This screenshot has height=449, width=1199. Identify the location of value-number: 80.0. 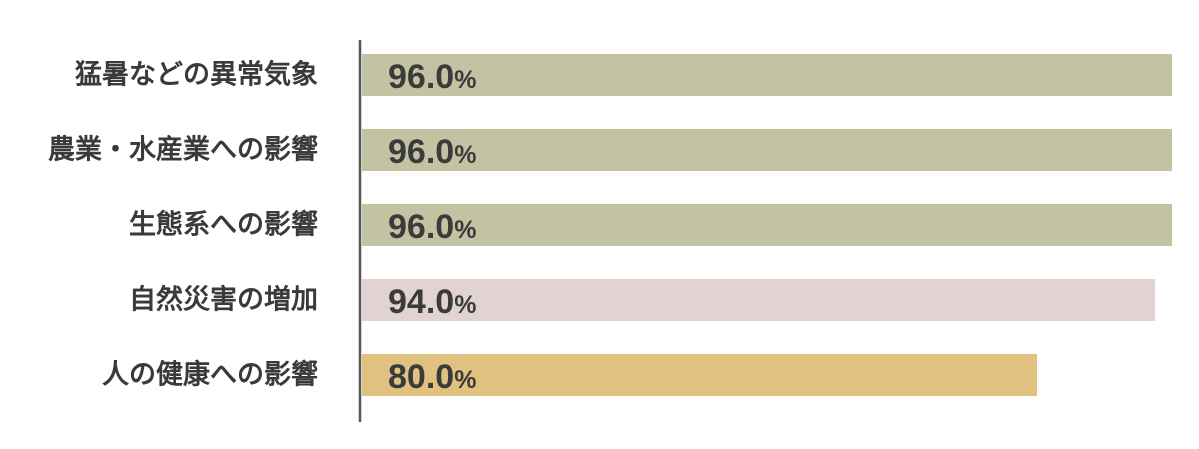
(421, 377).